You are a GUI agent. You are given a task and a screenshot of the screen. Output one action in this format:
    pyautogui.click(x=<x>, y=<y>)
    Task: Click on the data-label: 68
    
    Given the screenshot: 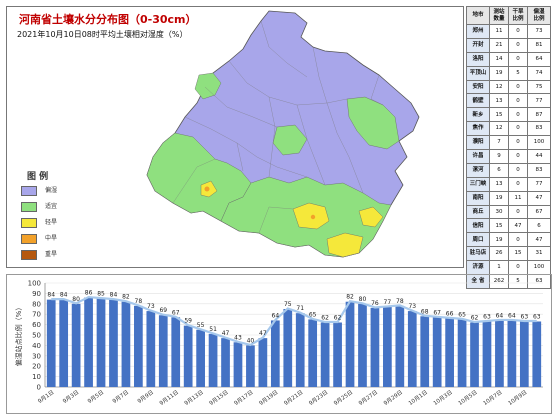 What is the action you would take?
    pyautogui.click(x=425, y=311)
    